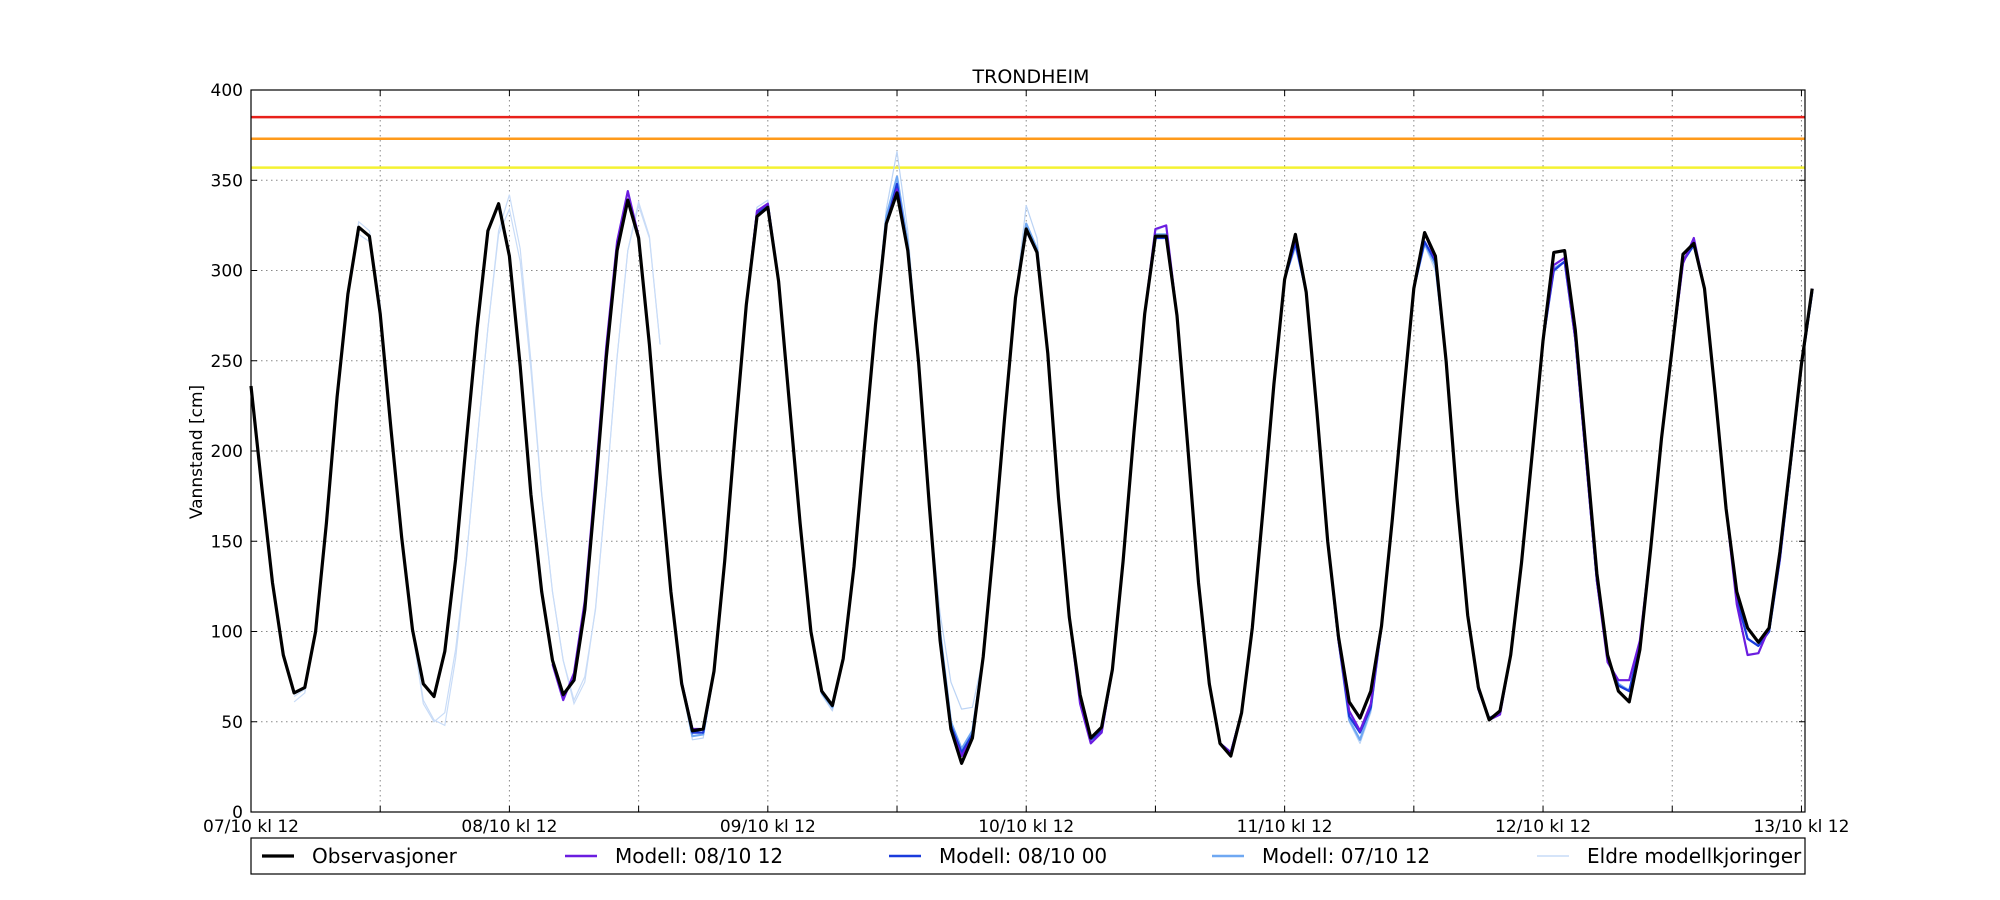 This screenshot has width=2000, height=900. Describe the element at coordinates (477, 460) in the screenshot. I see `older-run-line` at that location.